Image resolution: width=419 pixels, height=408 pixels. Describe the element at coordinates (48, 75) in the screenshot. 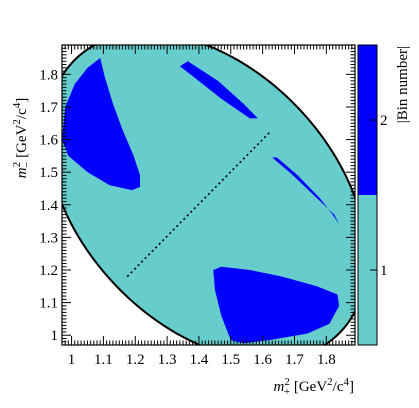

I see `y-tick-label: 1.8` at that location.